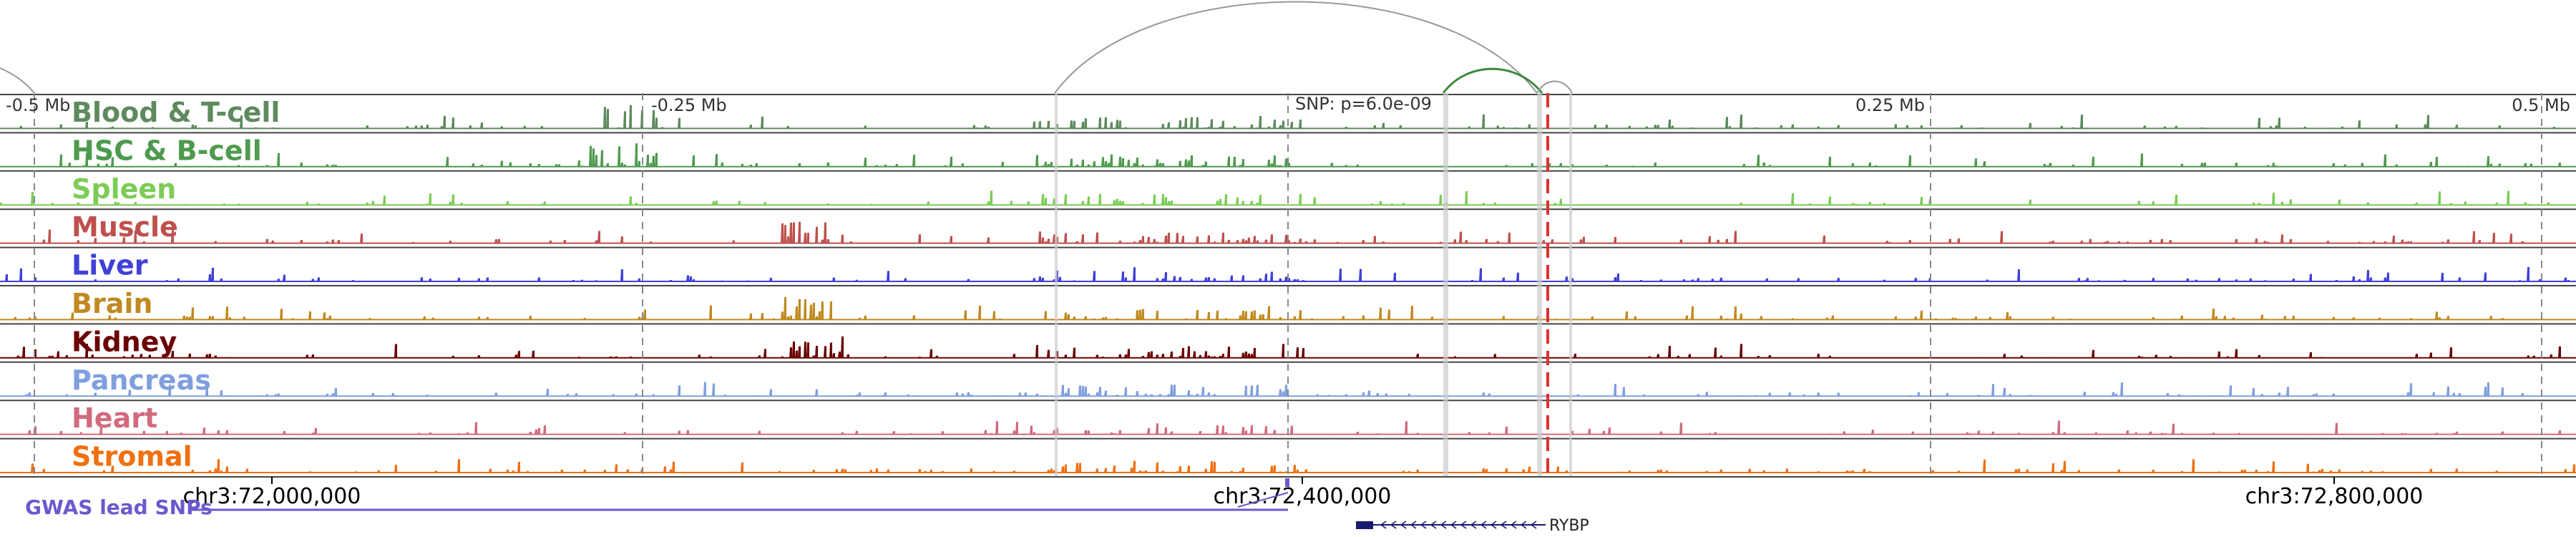 The width and height of the screenshot is (2576, 537). I want to click on scale-label-neg-0.25: -0.25 Mb, so click(689, 105).